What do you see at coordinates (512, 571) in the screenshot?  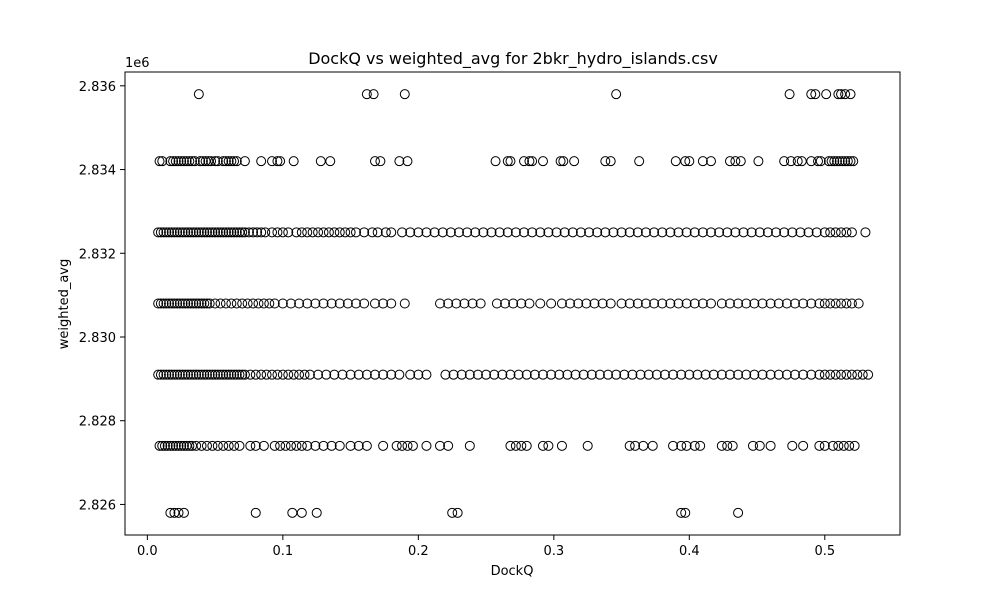 I see `x-axis-label: DockQ` at bounding box center [512, 571].